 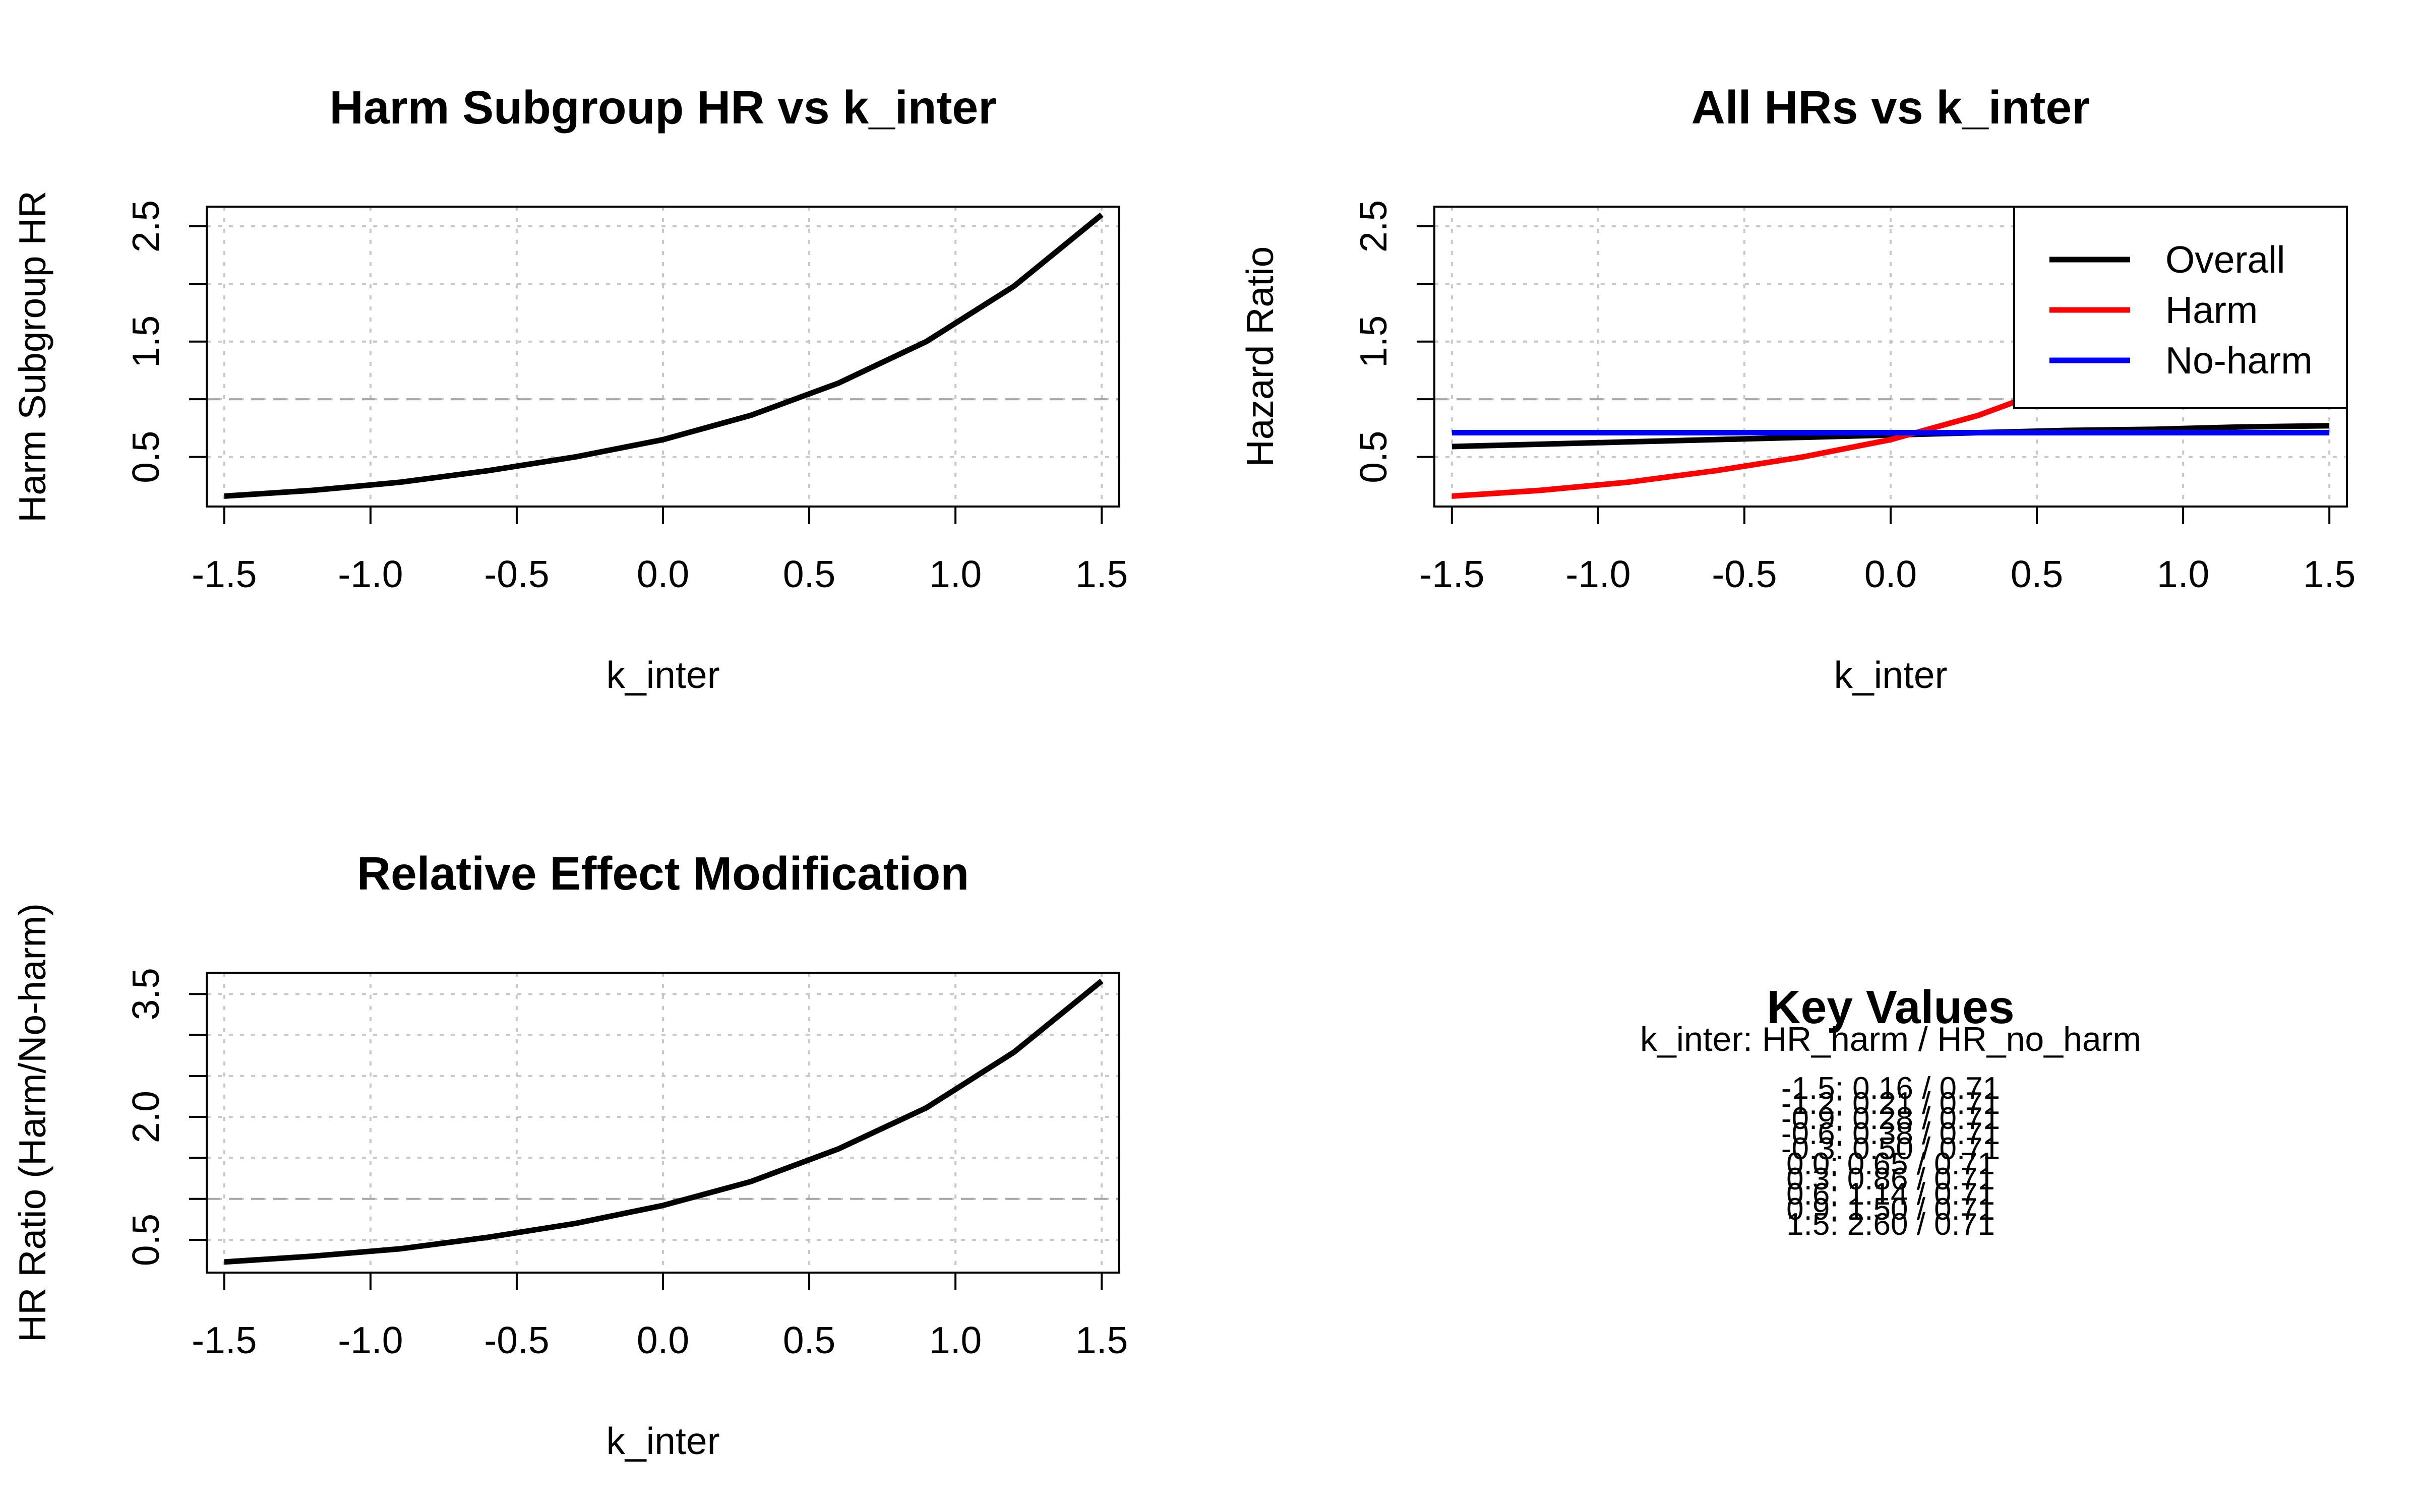 What do you see at coordinates (1890, 108) in the screenshot?
I see `chart-title: All HRs vs k_inter` at bounding box center [1890, 108].